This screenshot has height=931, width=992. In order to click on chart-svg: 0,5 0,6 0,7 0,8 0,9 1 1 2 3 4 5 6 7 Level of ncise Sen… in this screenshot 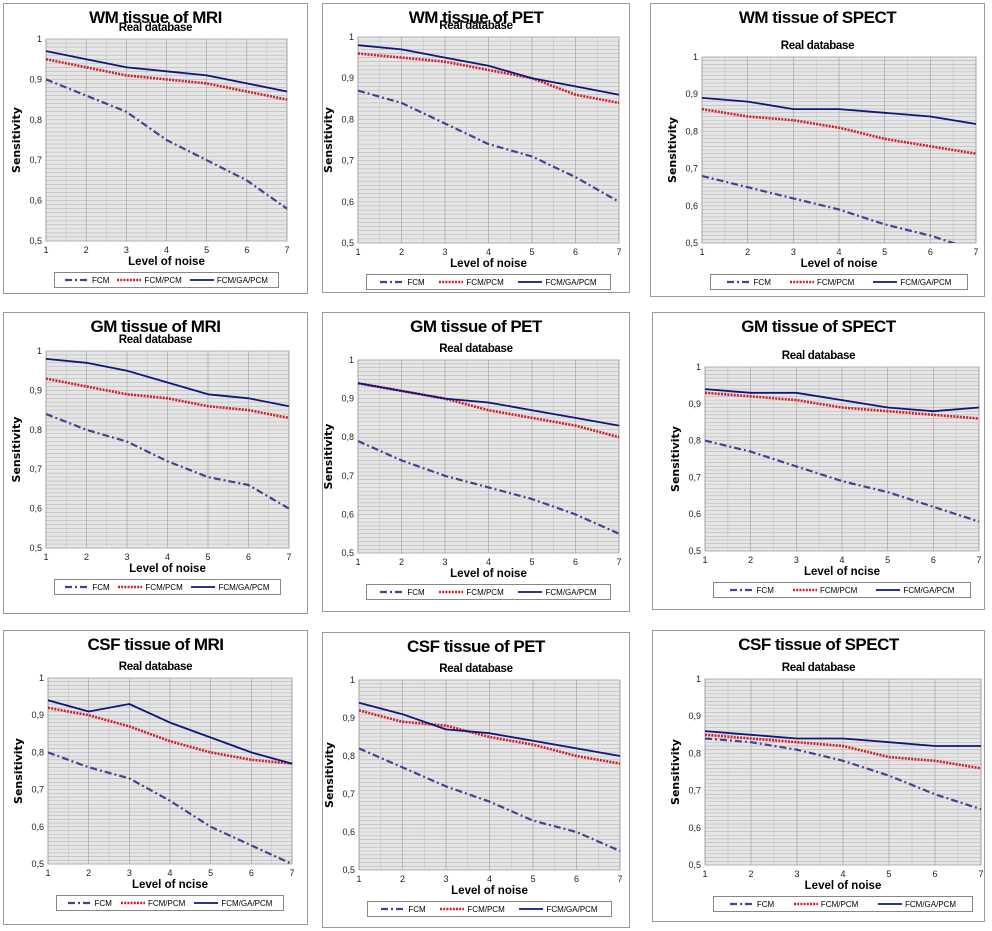, I will do `click(153, 782)`.